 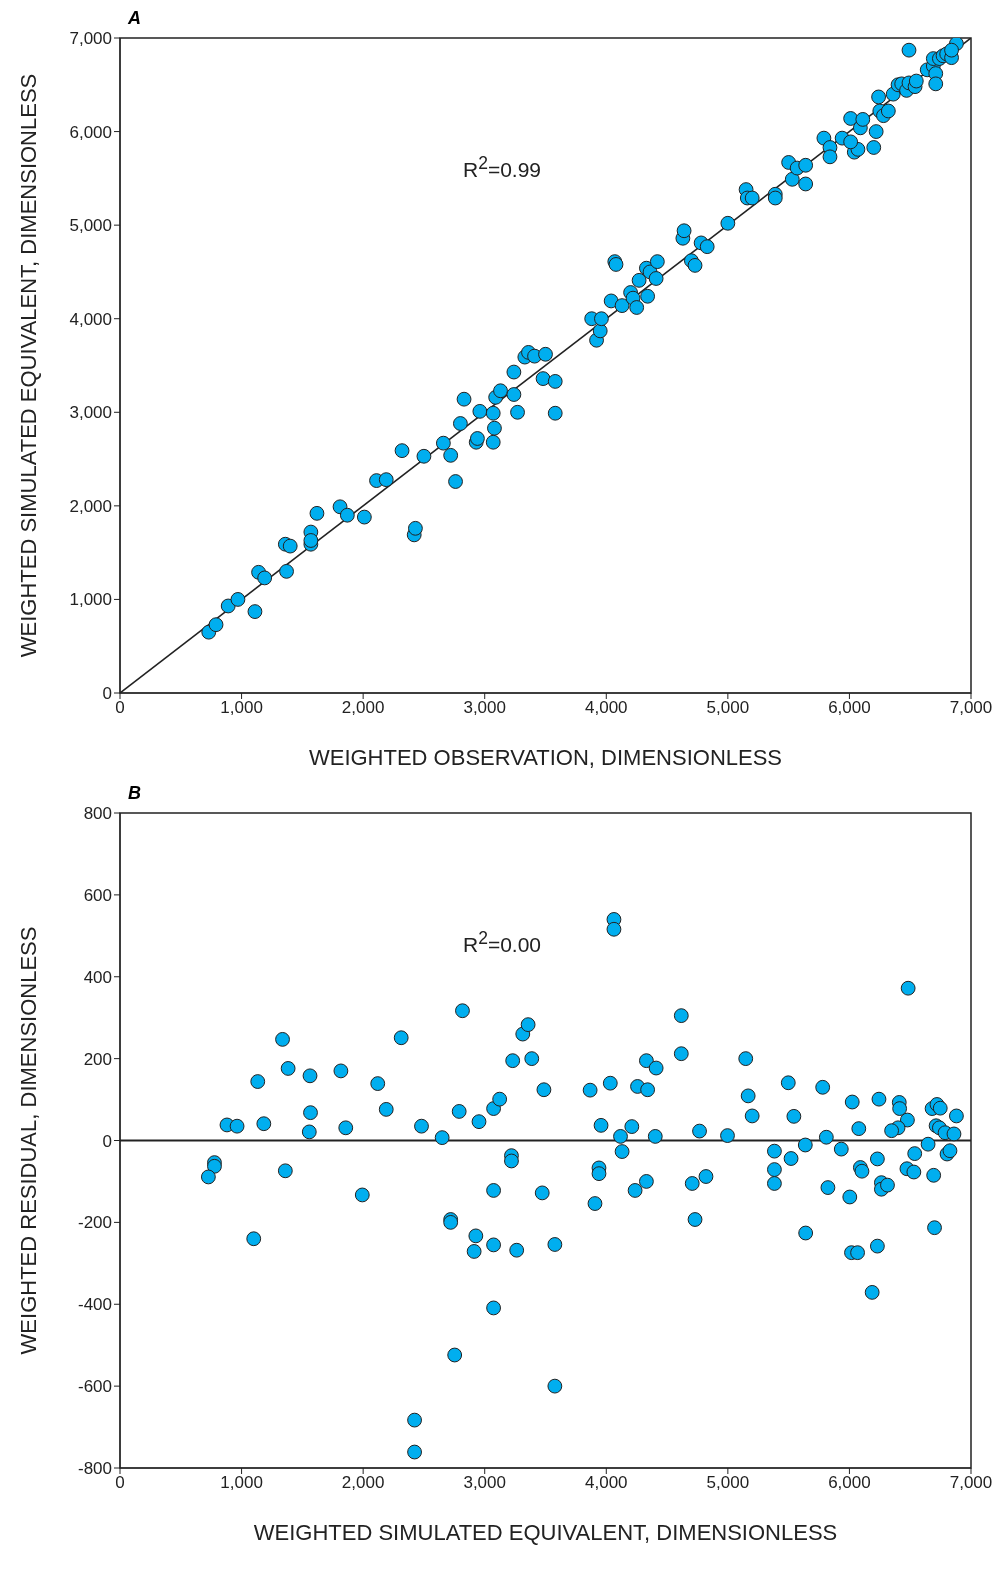 I want to click on y-tick-label: 3,000, so click(x=90, y=413).